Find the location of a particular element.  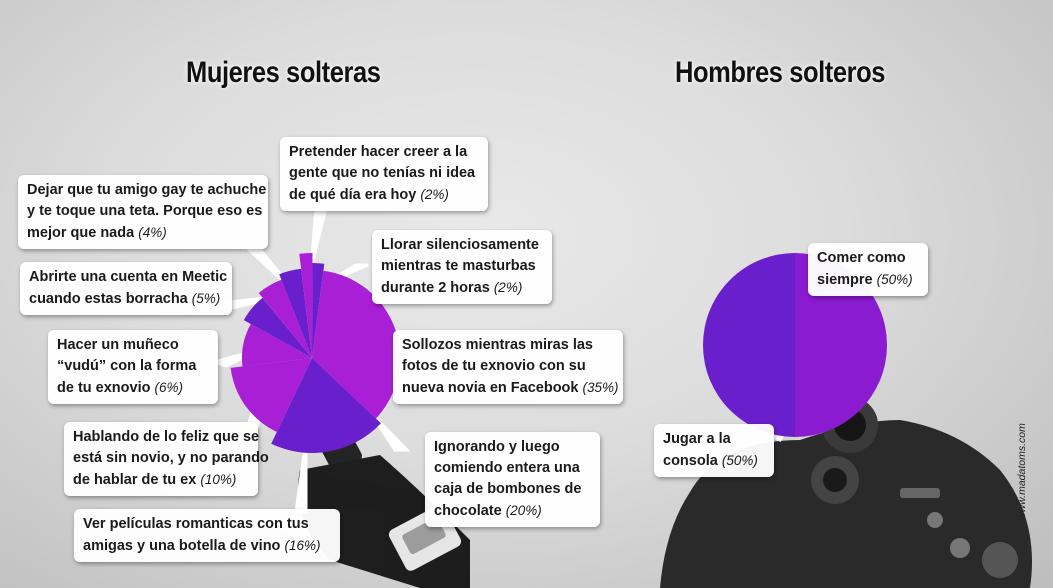

callout-comer: Comer como siempre (50%) is located at coordinates (868, 269).